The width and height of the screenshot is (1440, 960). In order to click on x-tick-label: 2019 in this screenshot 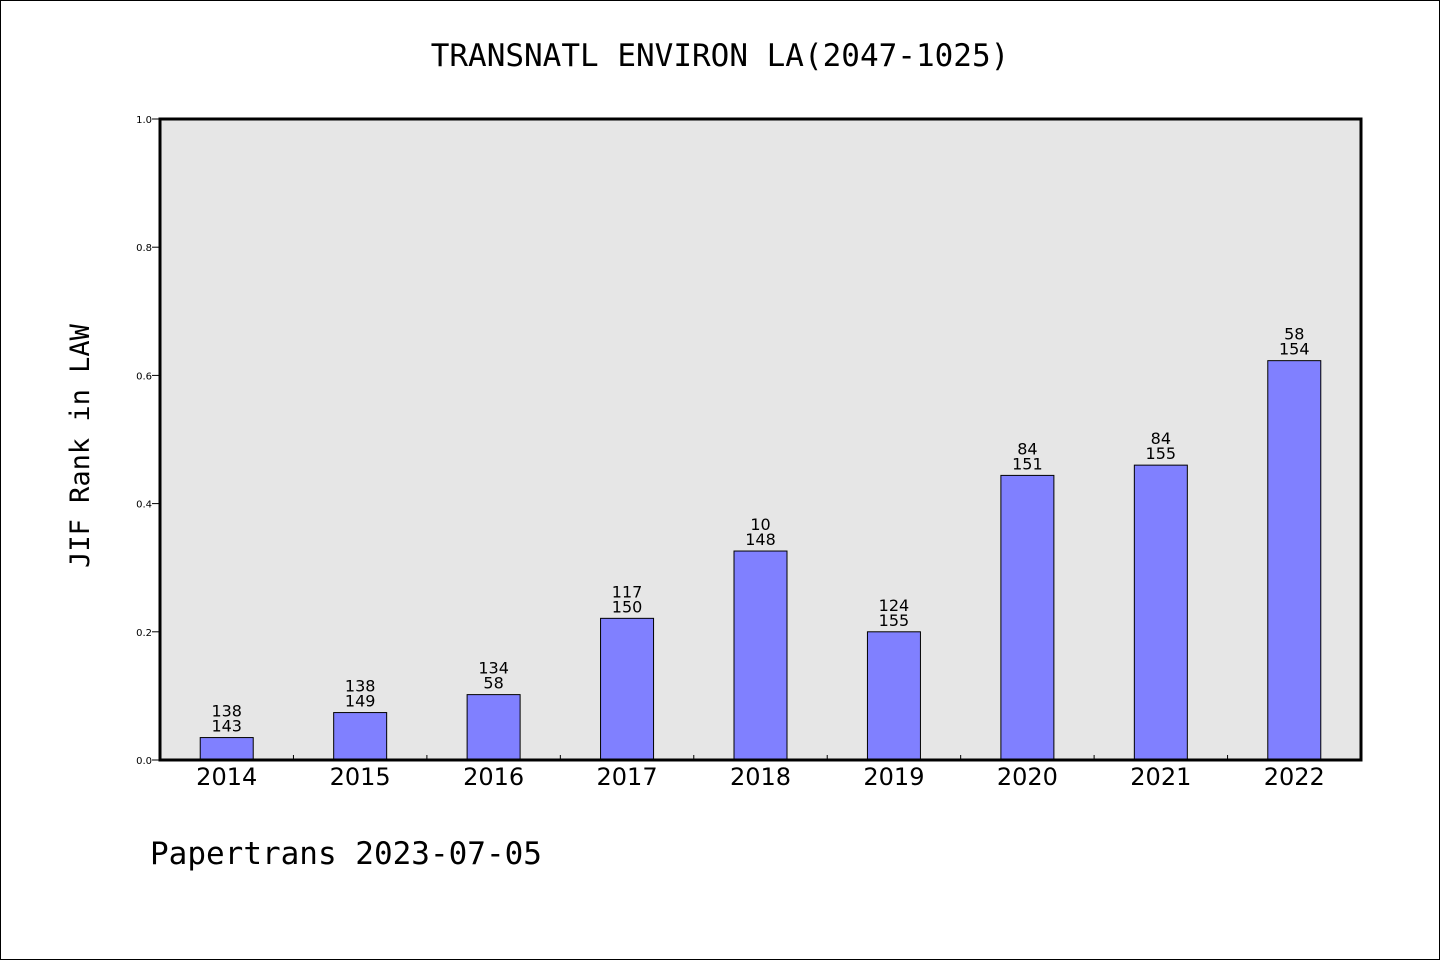, I will do `click(893, 777)`.